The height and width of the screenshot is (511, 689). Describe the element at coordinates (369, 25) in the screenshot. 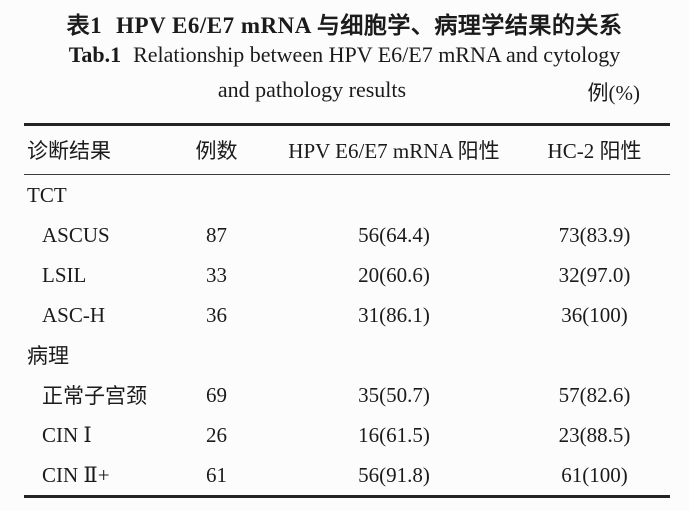

I see `table-title-zh-text: HPV E6/E7 mRNA 与细胞学、病理学结果的关系` at that location.